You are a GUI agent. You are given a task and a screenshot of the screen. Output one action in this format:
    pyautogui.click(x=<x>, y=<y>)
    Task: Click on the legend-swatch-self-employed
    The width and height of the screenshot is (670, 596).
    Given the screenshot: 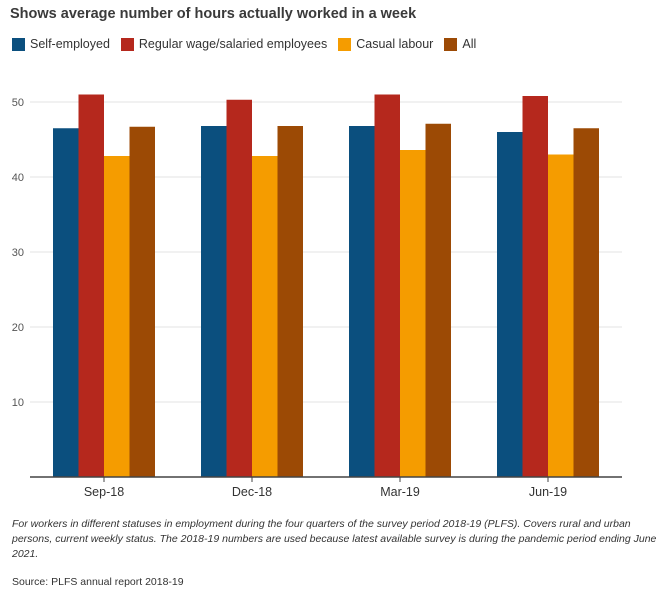 What is the action you would take?
    pyautogui.click(x=18, y=44)
    